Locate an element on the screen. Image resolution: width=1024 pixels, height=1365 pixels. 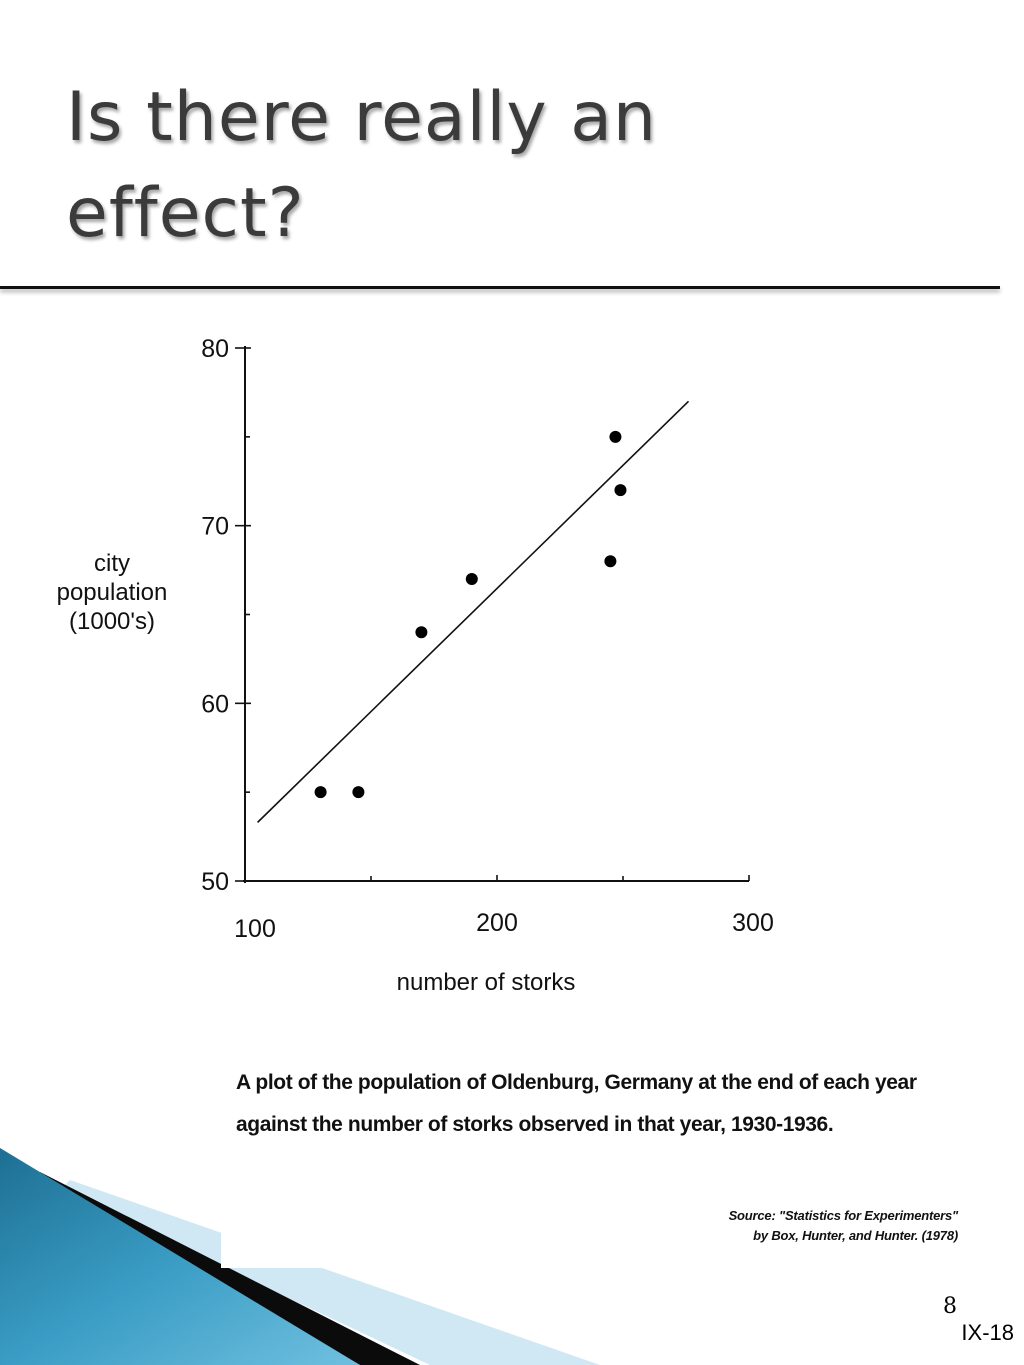
y-tick-label: 50 is located at coordinates (215, 882).